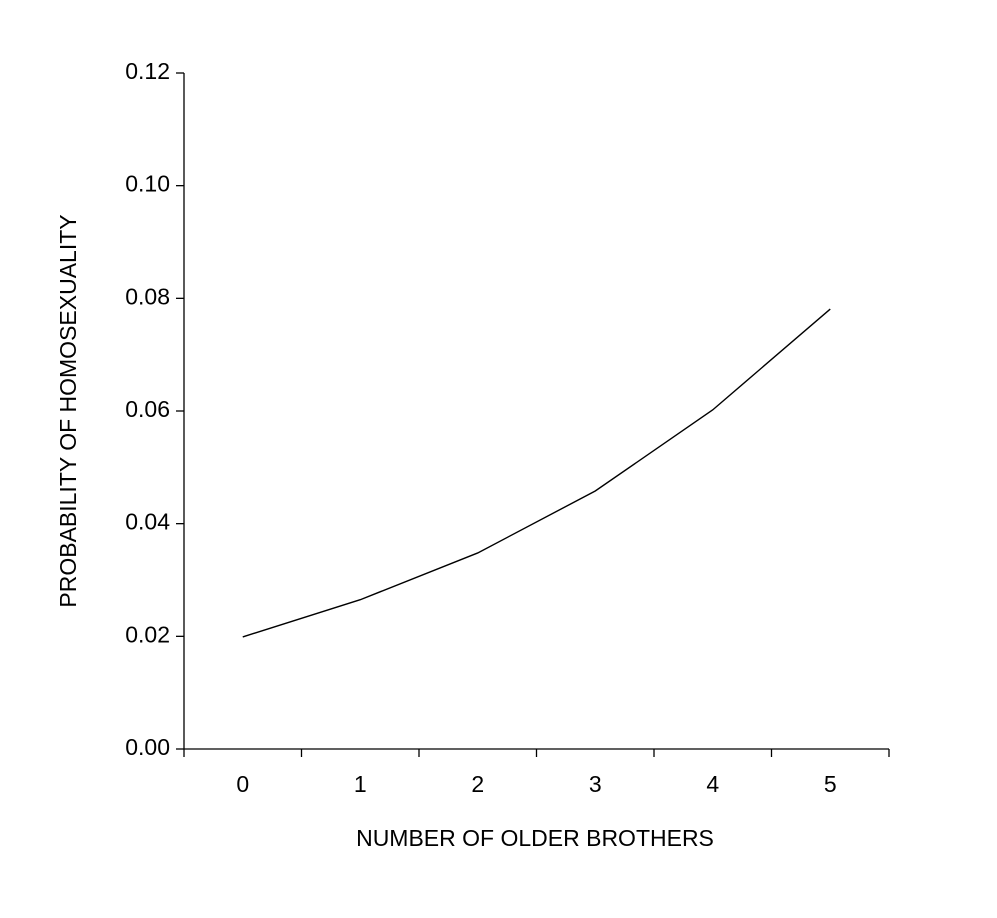 Image resolution: width=997 pixels, height=918 pixels. I want to click on x-axis-label: NUMBER OF OLDER BROTHERS, so click(535, 838).